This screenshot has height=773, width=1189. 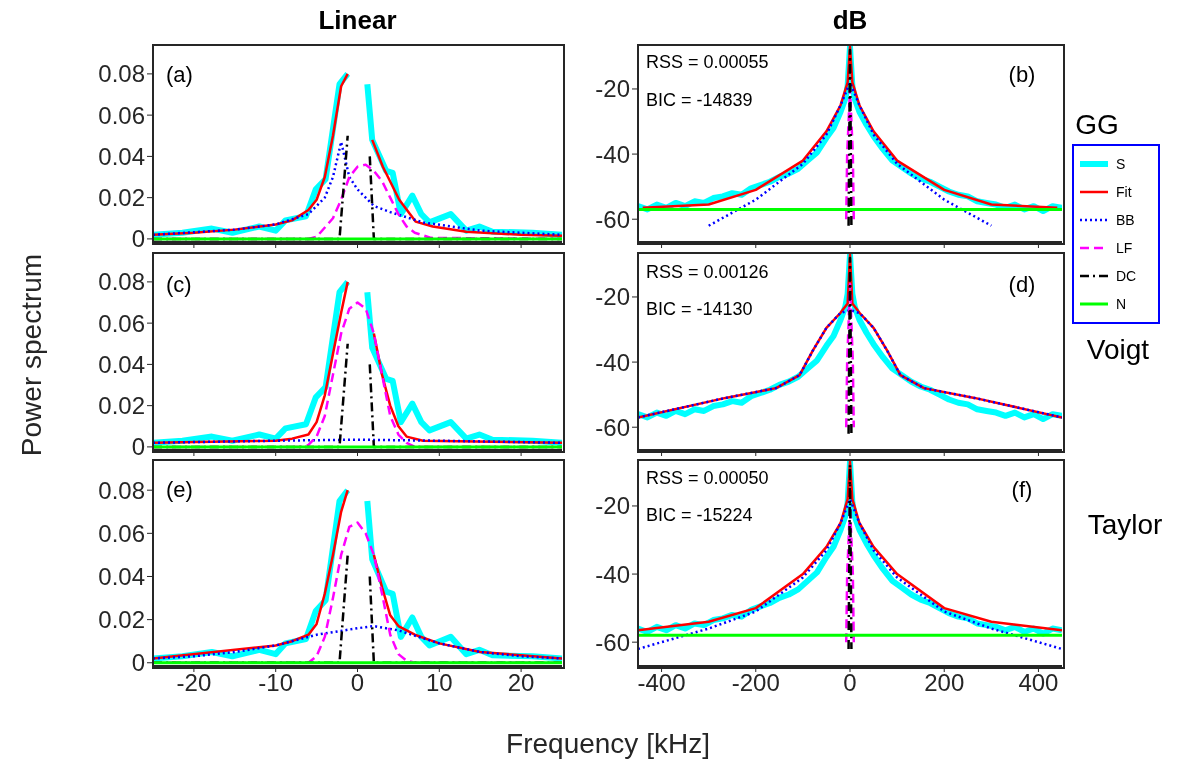 I want to click on x-tick-label: 10, so click(x=439, y=683).